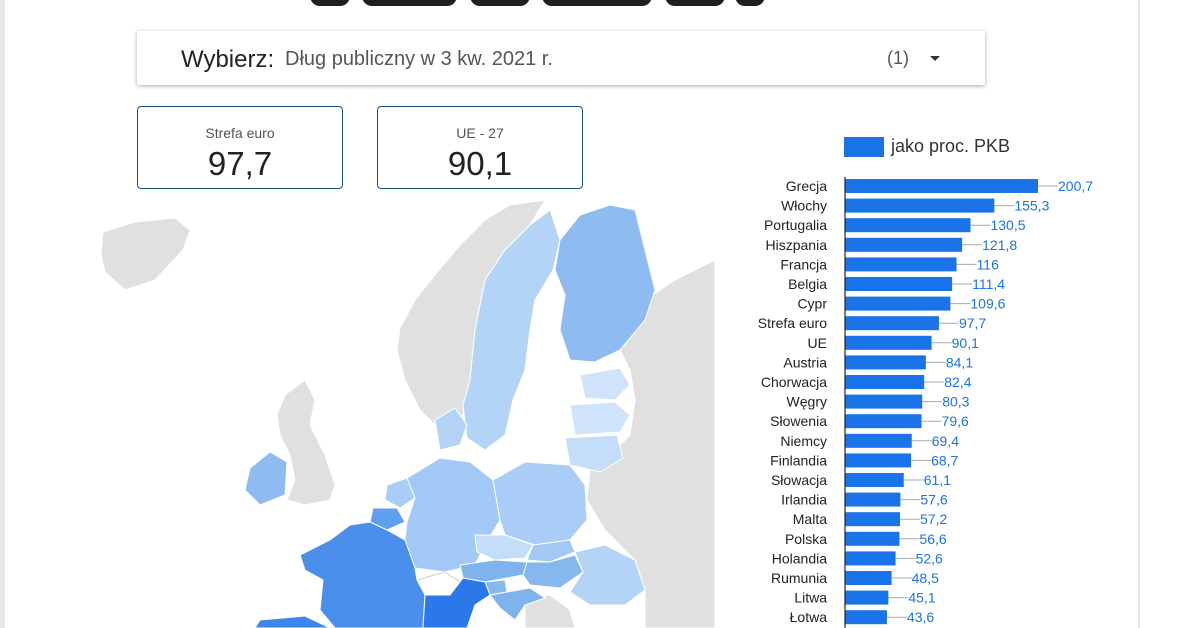 The width and height of the screenshot is (1200, 628). Describe the element at coordinates (929, 558) in the screenshot. I see `value-label: 52,6` at that location.